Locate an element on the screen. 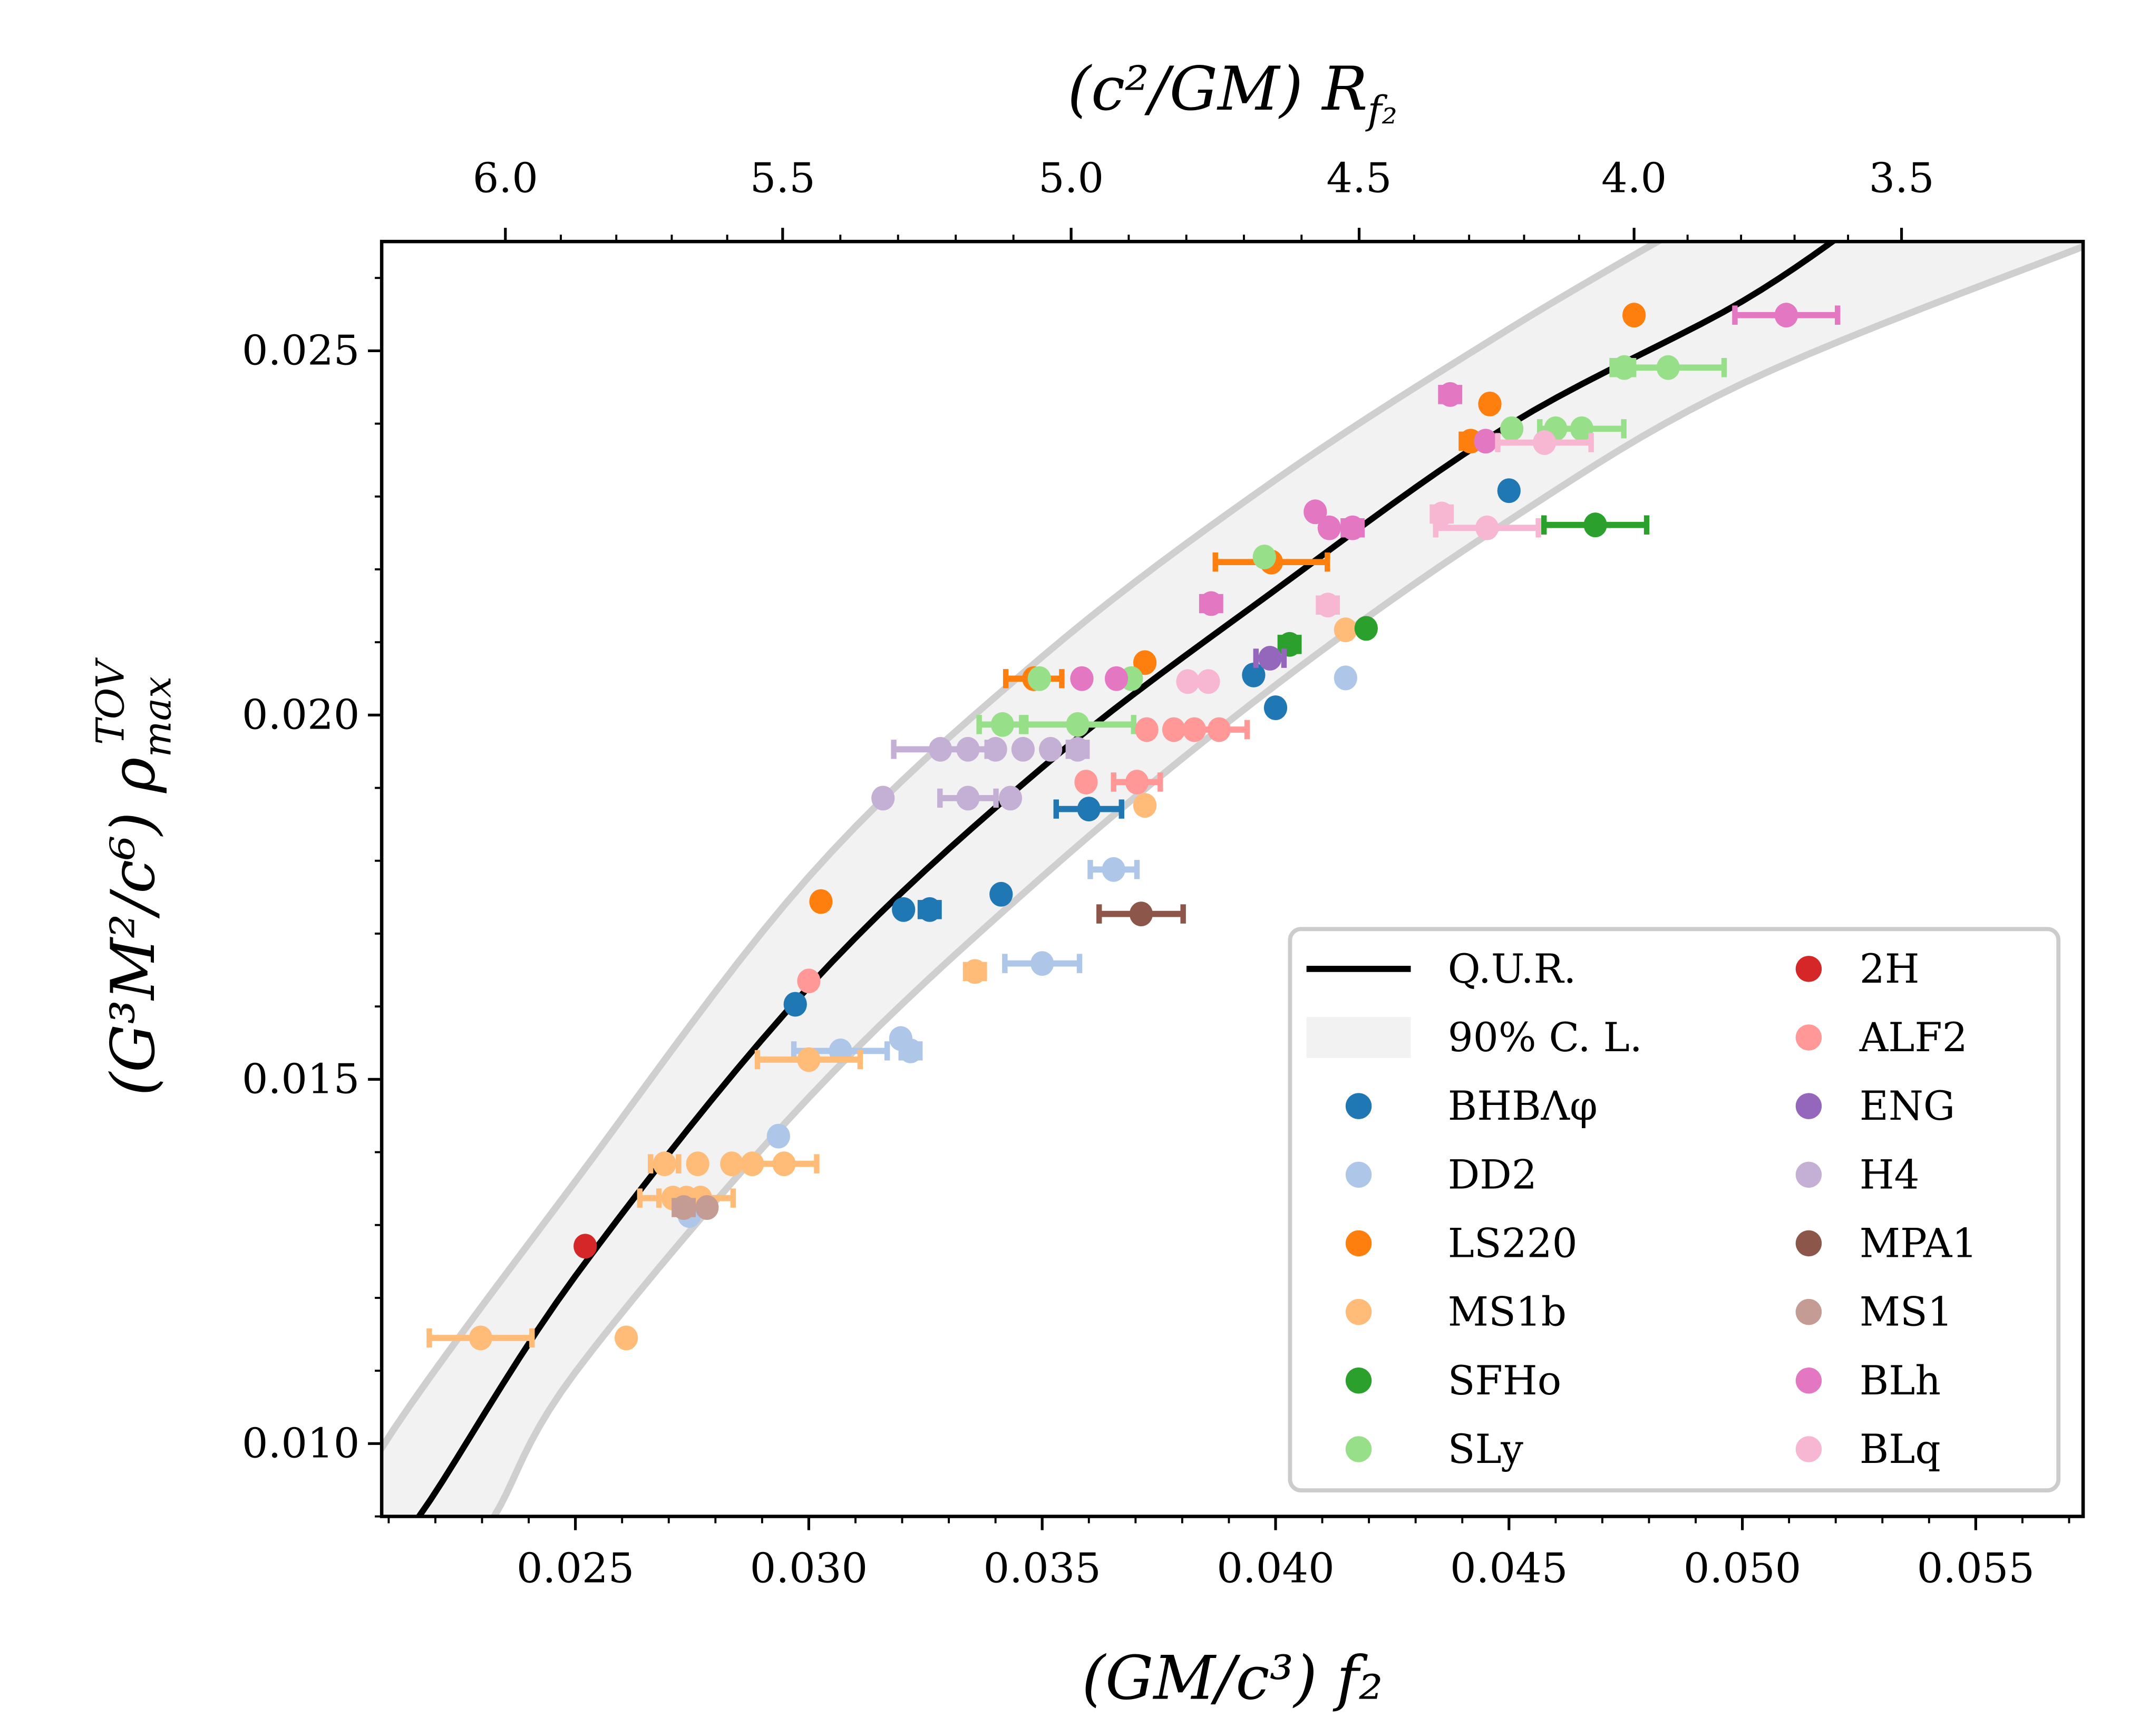 The width and height of the screenshot is (2130, 1736). legend-item-90% C. L.: 90% C. L. is located at coordinates (1474, 1037).